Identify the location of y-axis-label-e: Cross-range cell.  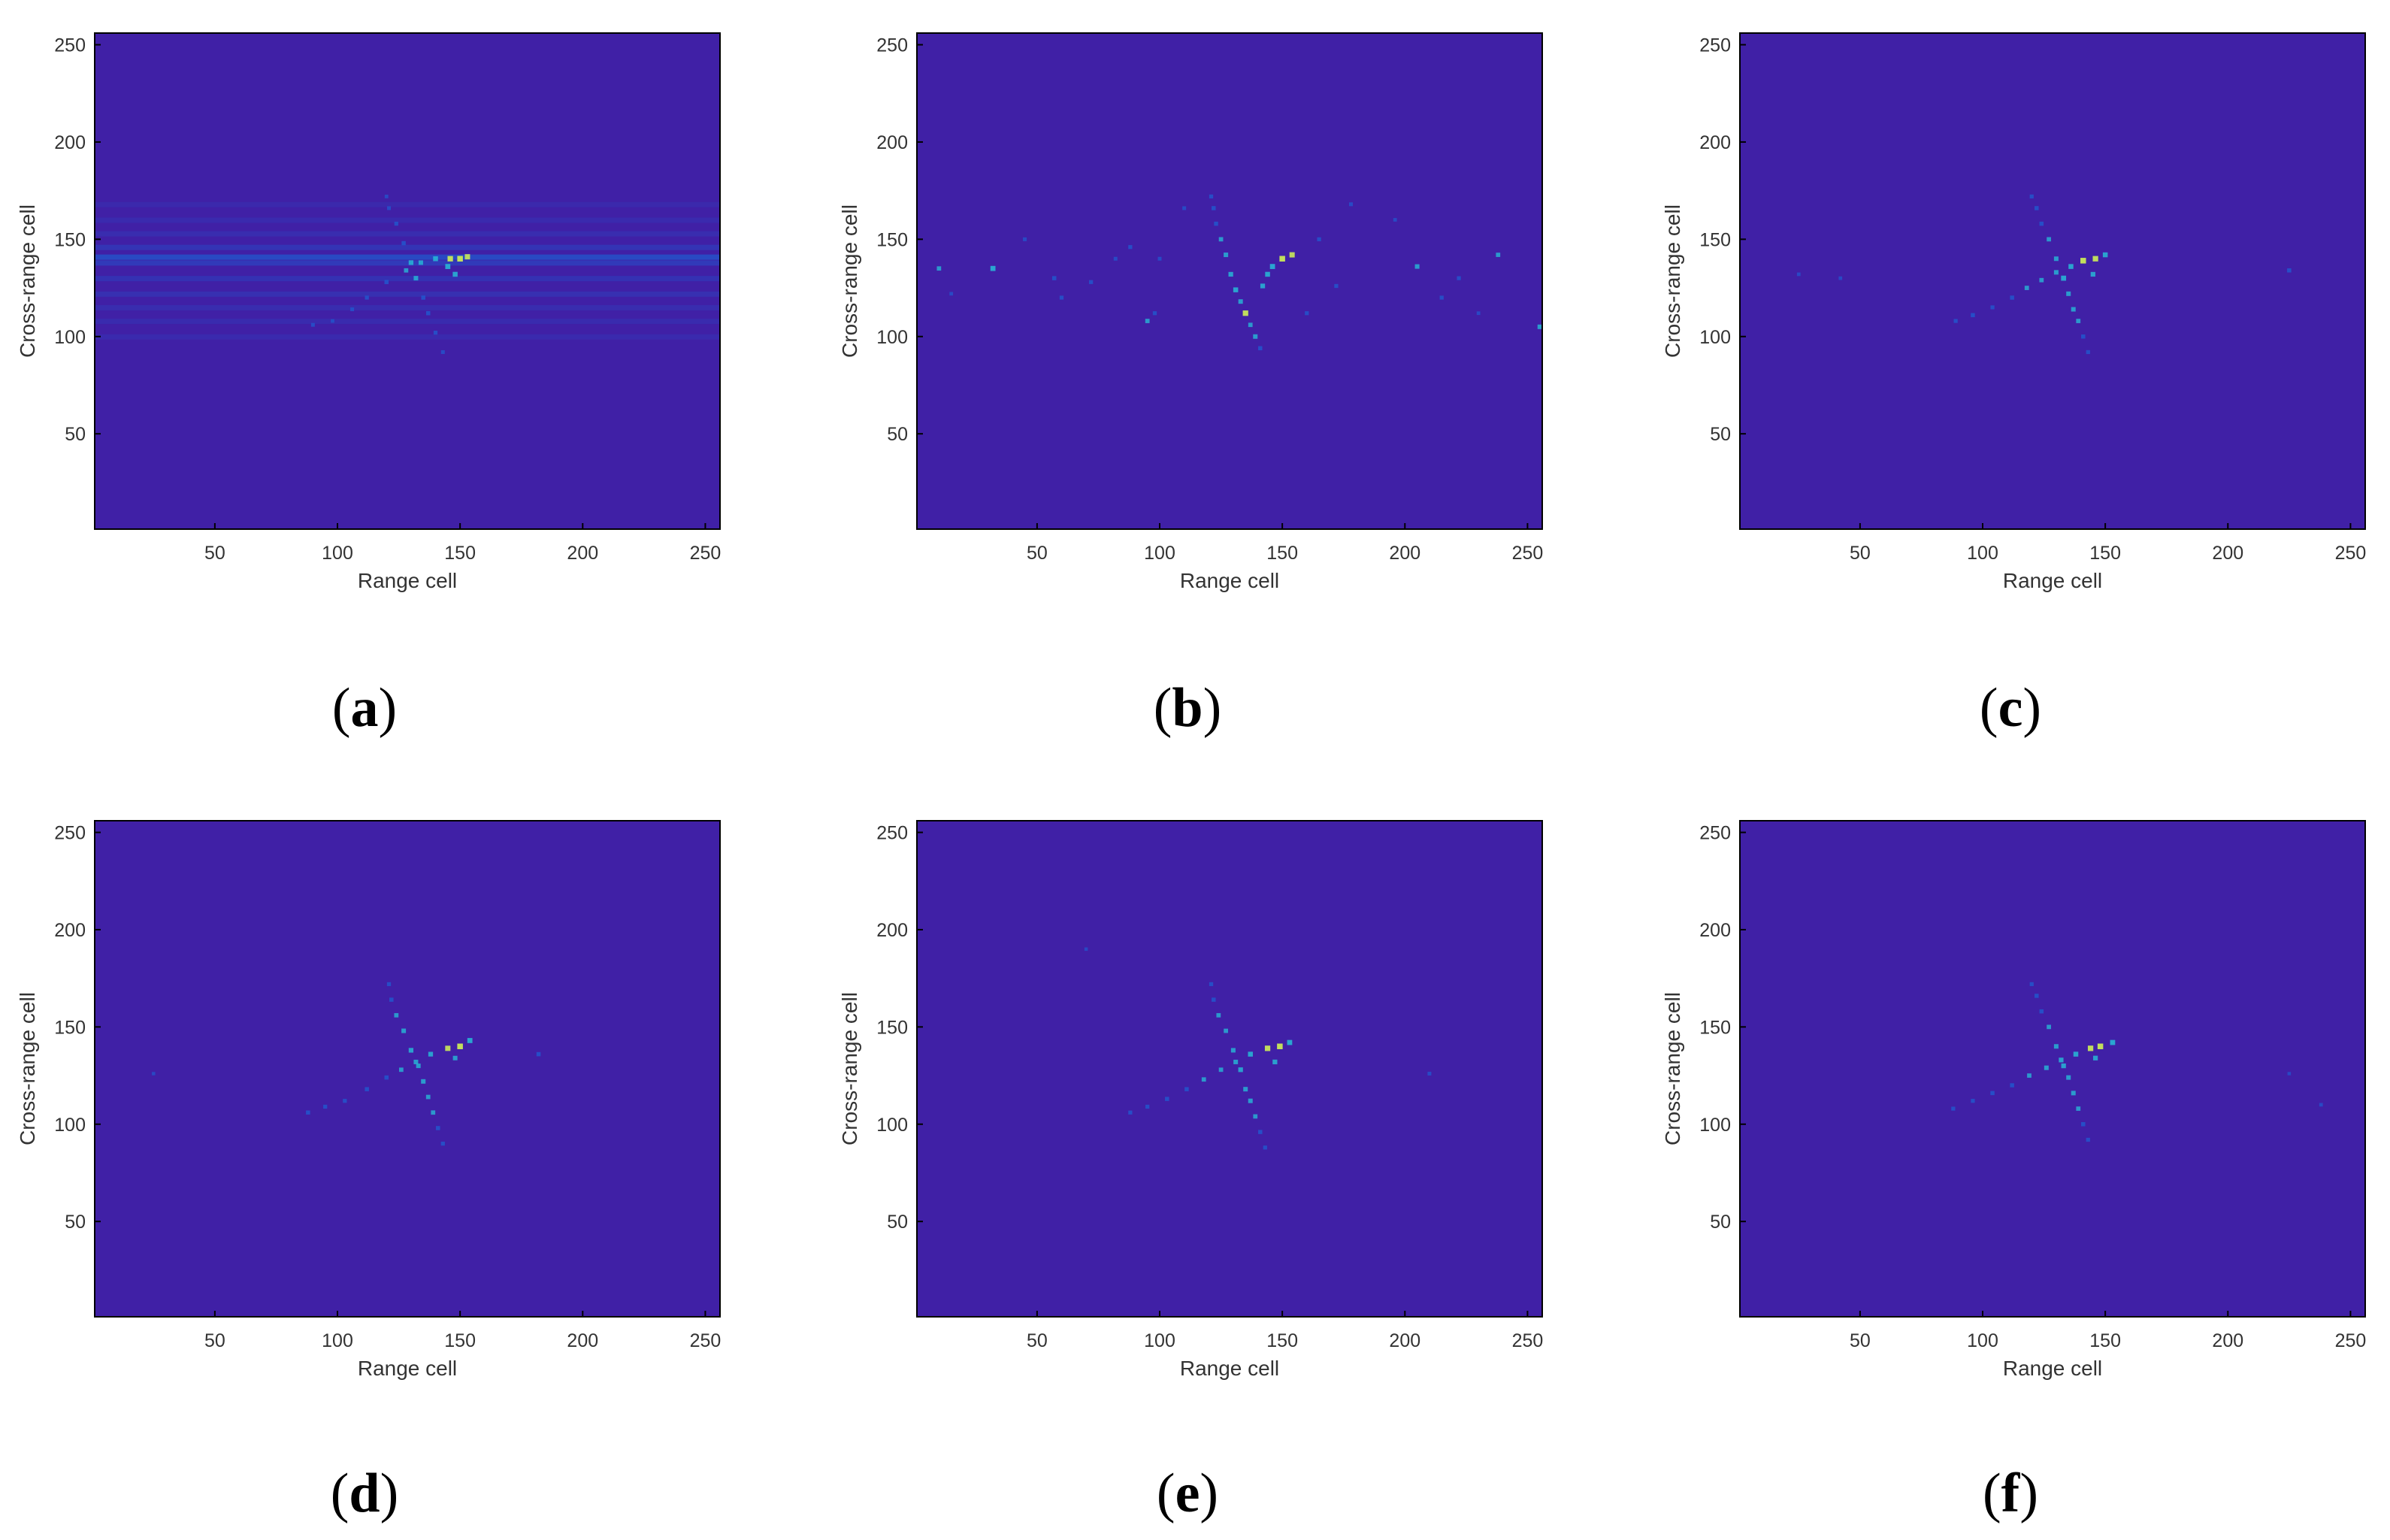
(849, 1068).